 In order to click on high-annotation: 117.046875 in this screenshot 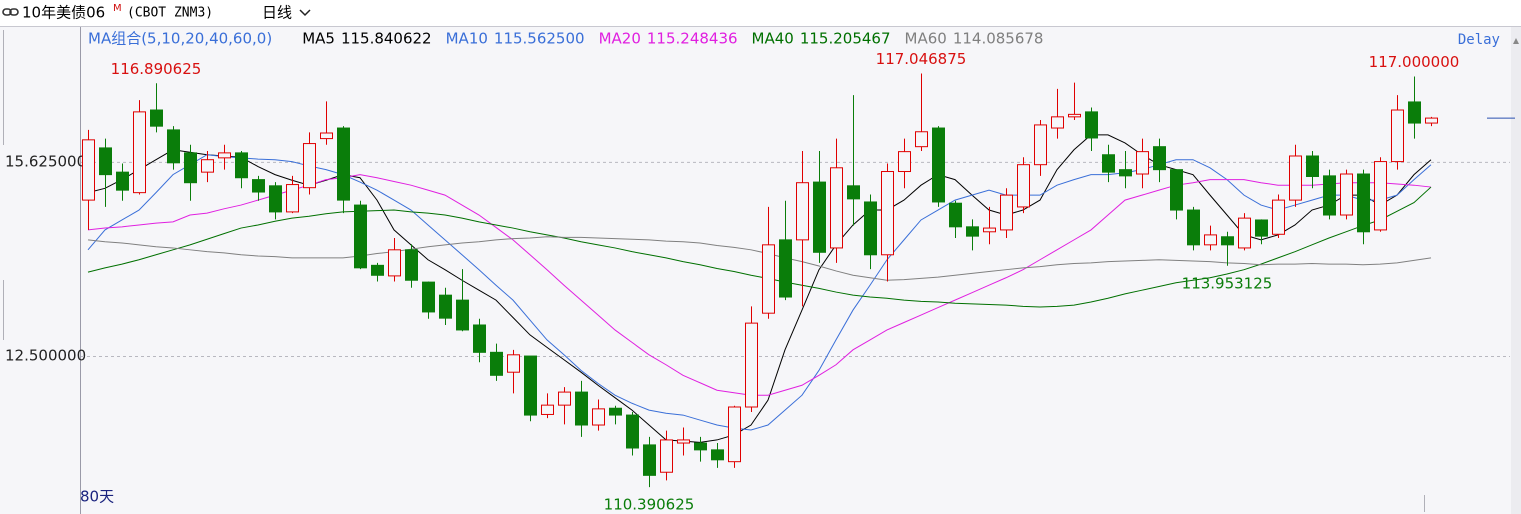, I will do `click(921, 59)`.